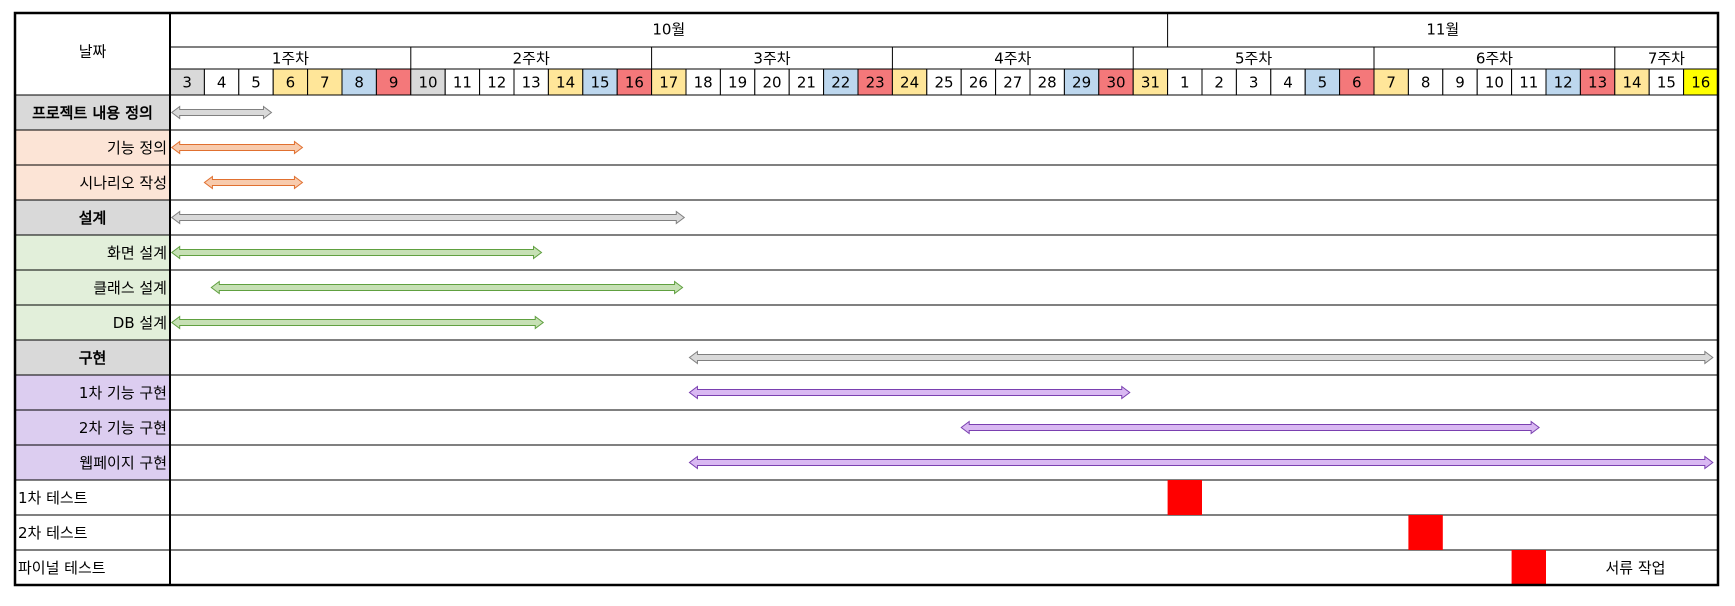 This screenshot has width=1735, height=606. Describe the element at coordinates (1426, 83) in the screenshot. I see `day-label: 8` at that location.